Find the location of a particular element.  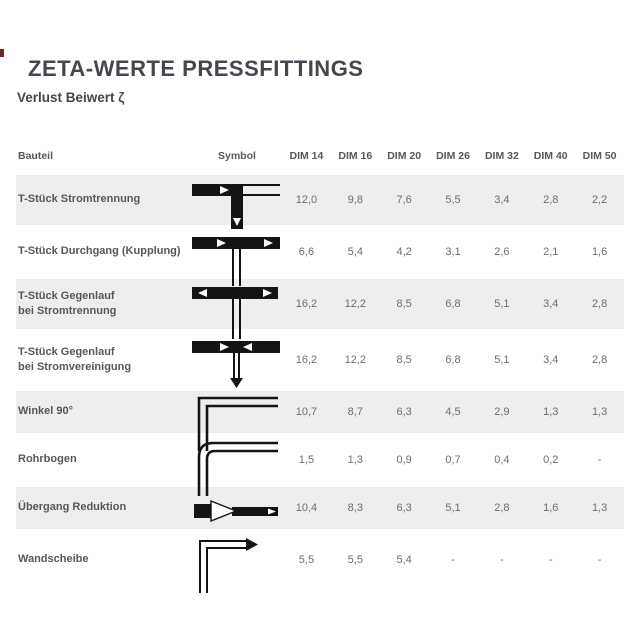

bauteil-label: T-Stück Durchgang (Kupplung) is located at coordinates (99, 251).